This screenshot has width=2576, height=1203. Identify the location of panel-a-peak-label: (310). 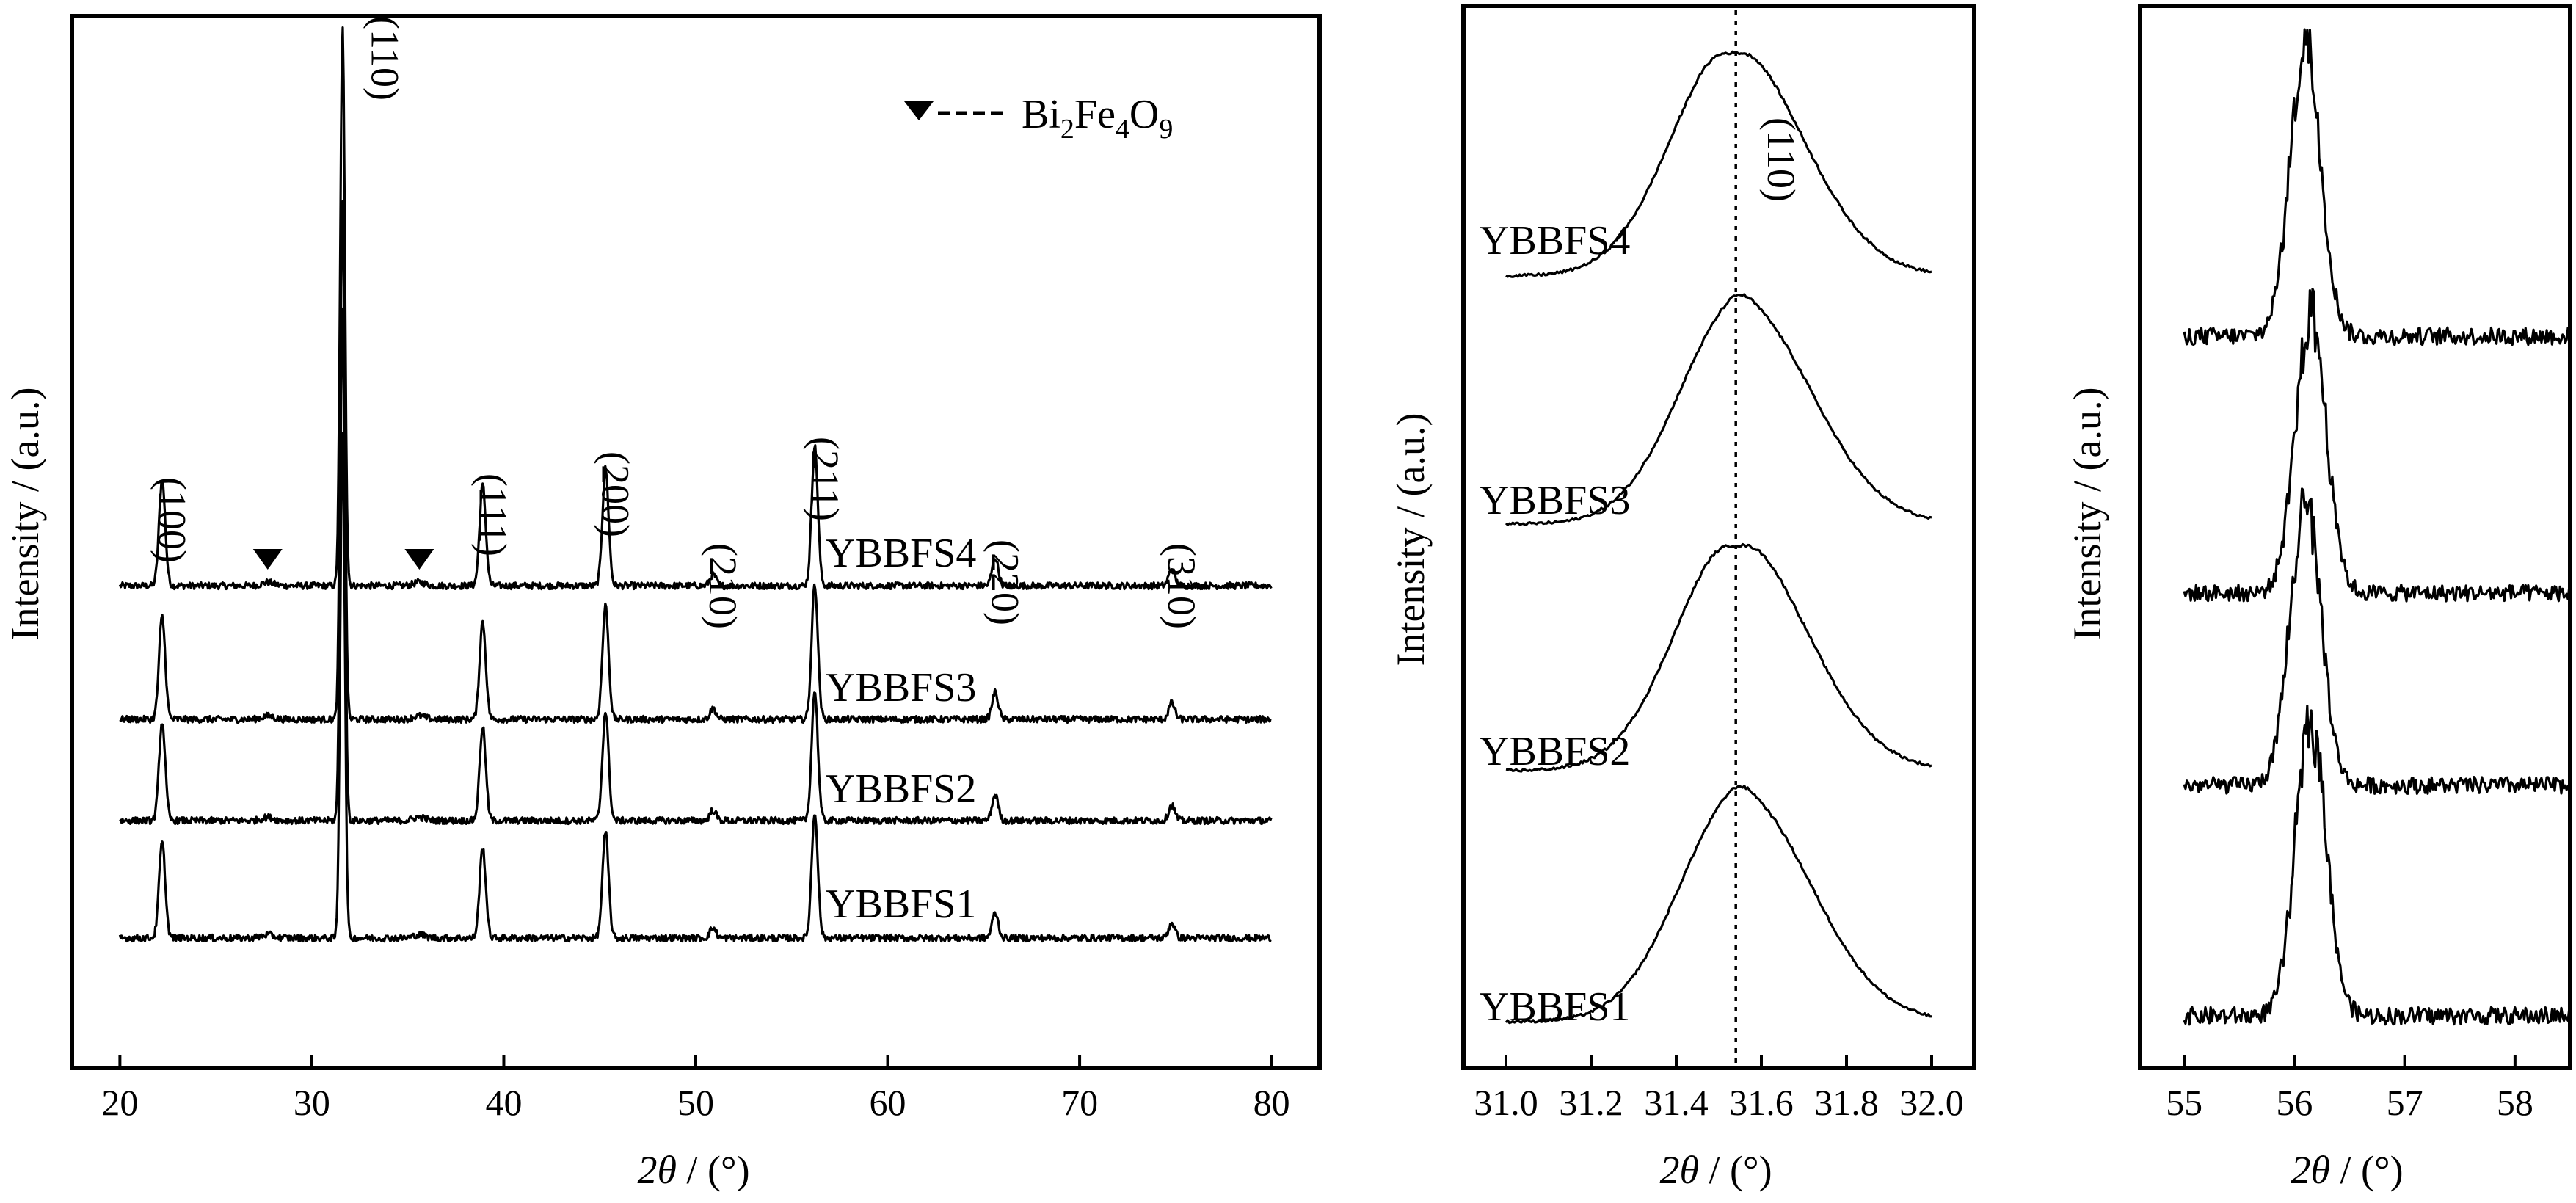
(1182, 586).